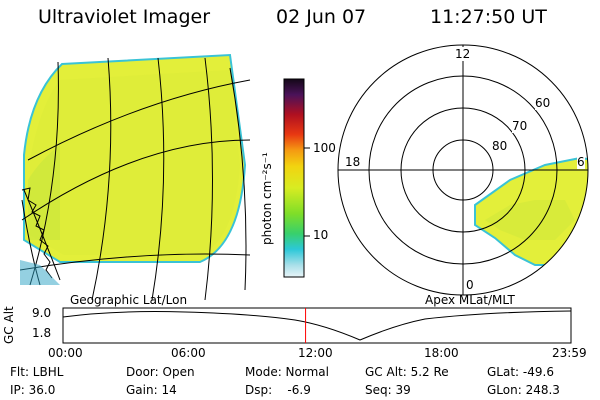  Describe the element at coordinates (520, 126) in the screenshot. I see `mlat-label-70: 70` at that location.